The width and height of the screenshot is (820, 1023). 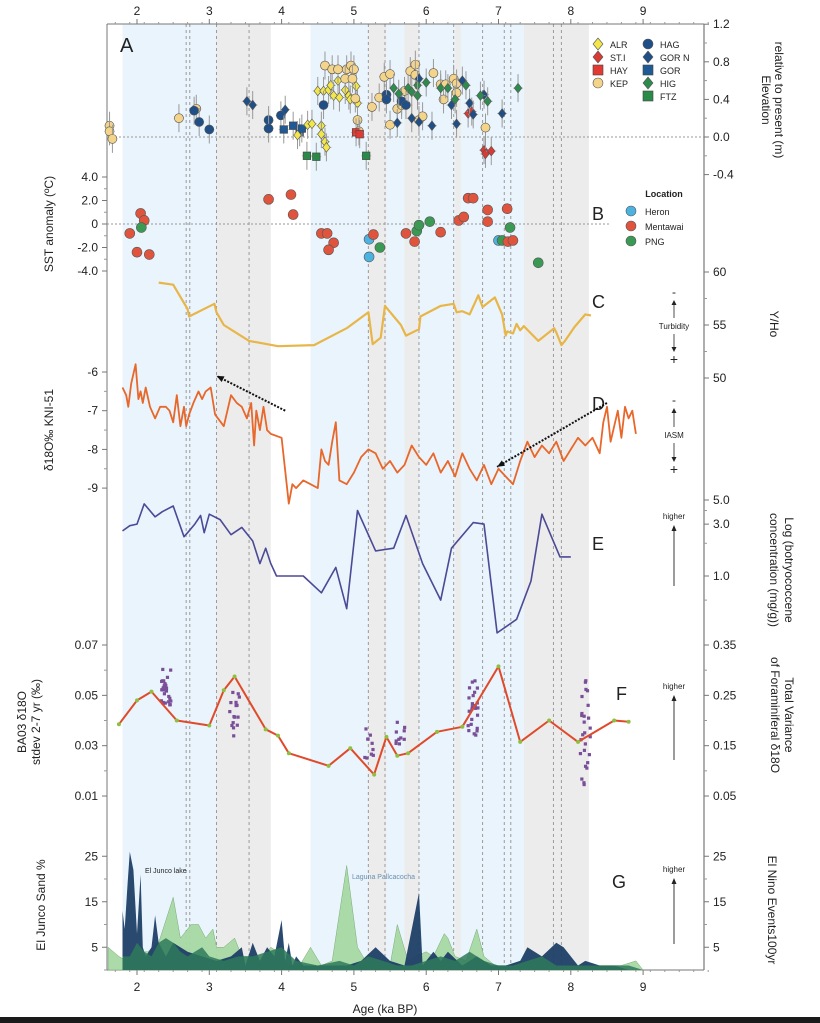 What do you see at coordinates (92, 902) in the screenshot?
I see `g-y-tick-label: 15` at bounding box center [92, 902].